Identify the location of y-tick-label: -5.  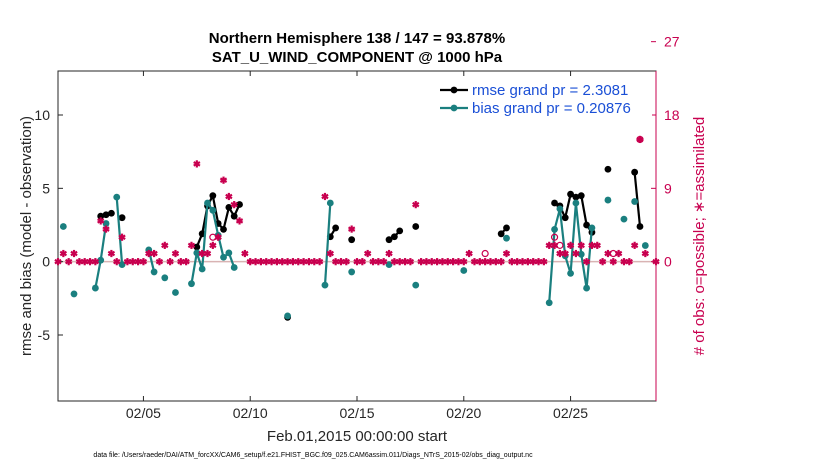
(44, 335).